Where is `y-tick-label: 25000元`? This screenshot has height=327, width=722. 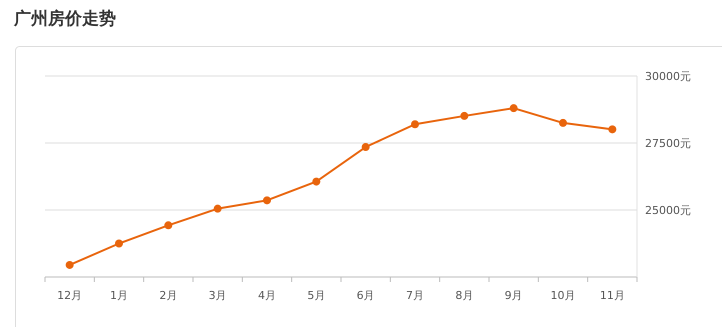
y-tick-label: 25000元 is located at coordinates (668, 210).